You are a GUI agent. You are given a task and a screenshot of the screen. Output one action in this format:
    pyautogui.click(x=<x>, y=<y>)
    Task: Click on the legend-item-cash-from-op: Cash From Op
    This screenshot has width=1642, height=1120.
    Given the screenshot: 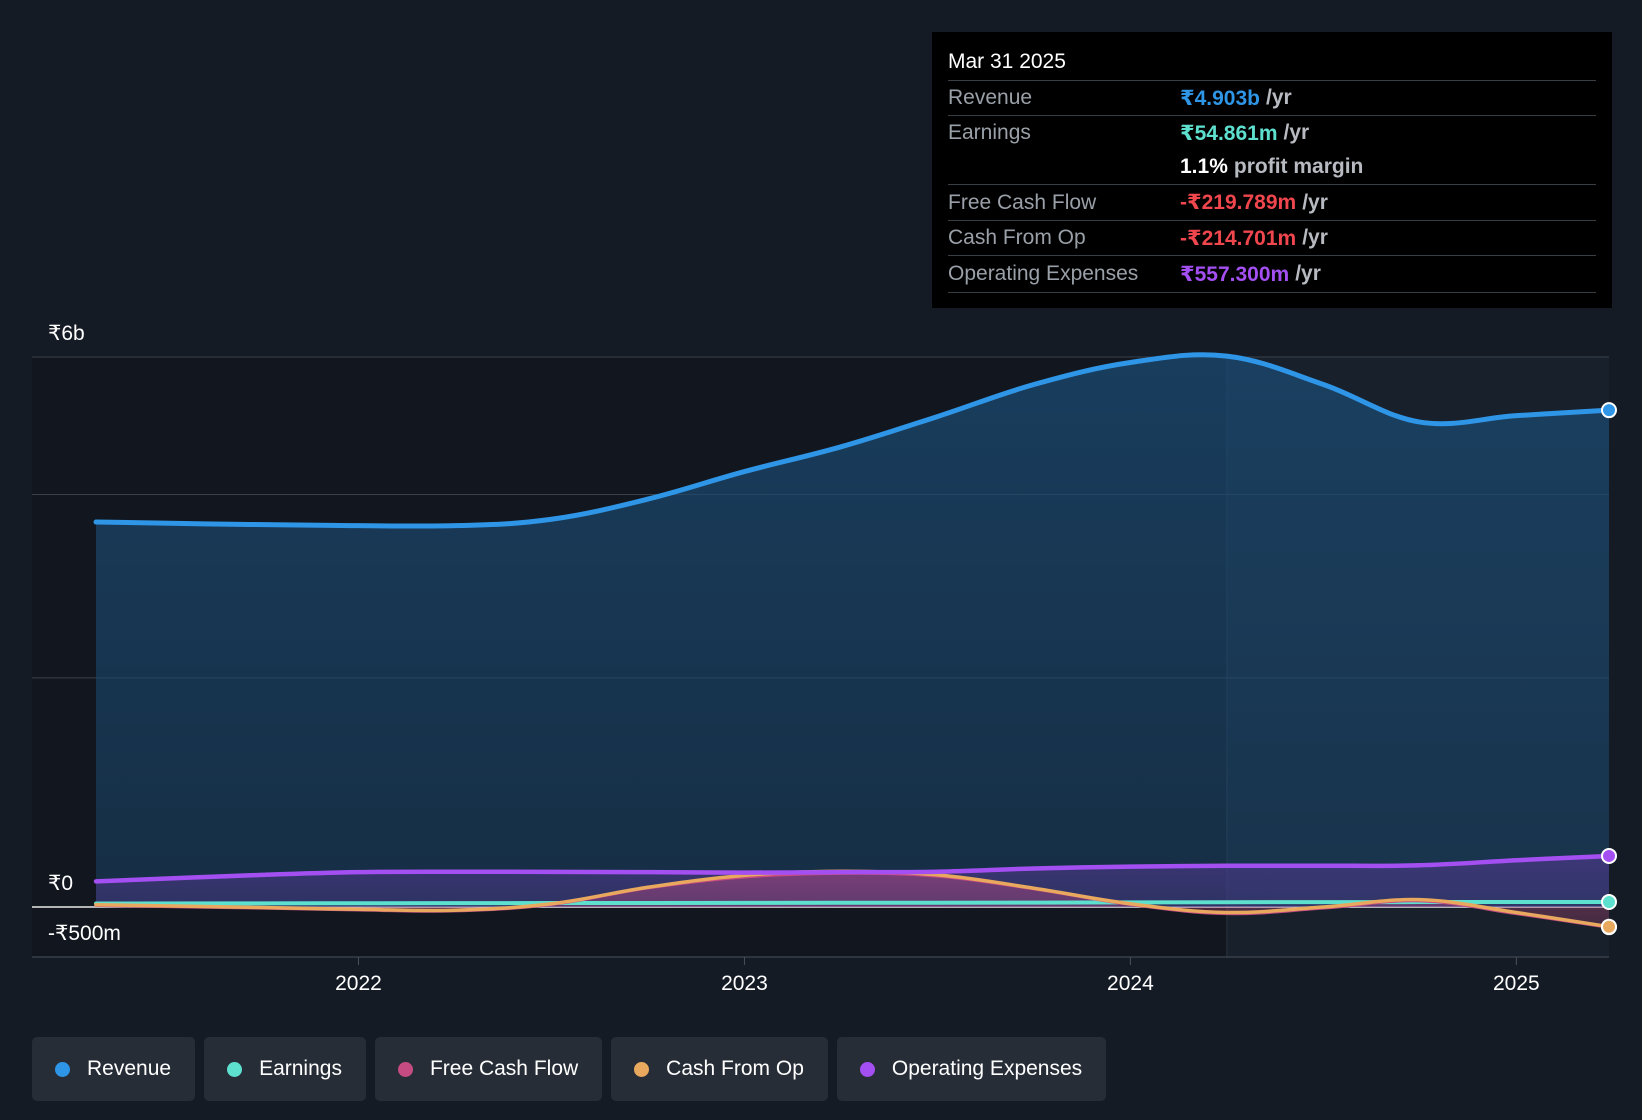 What is the action you would take?
    pyautogui.click(x=719, y=1069)
    